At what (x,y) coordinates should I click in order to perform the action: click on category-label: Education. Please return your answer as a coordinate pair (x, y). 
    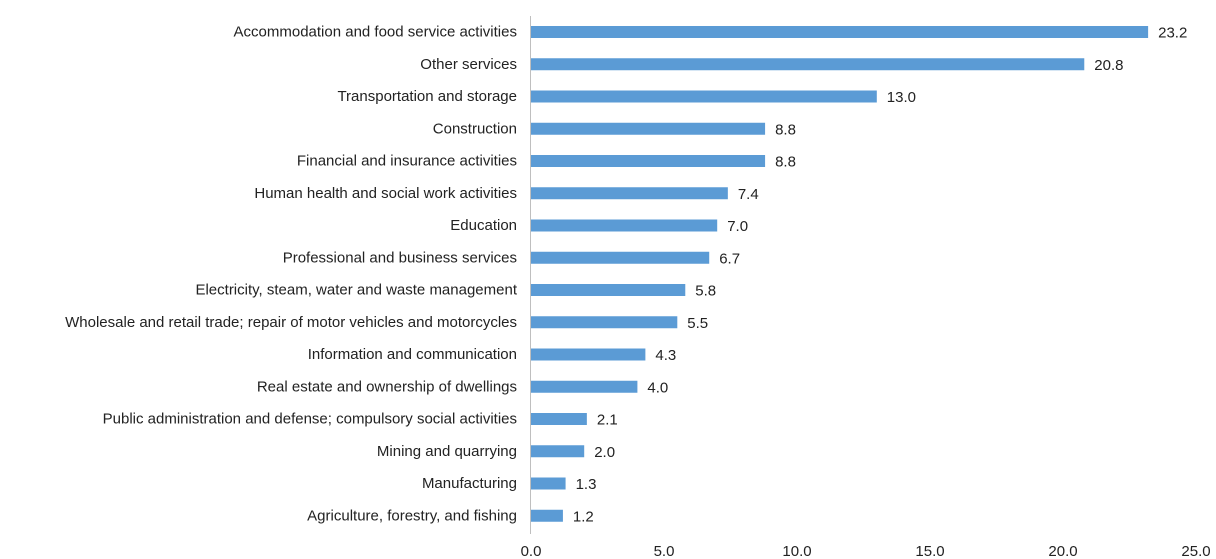
    Looking at the image, I should click on (483, 225).